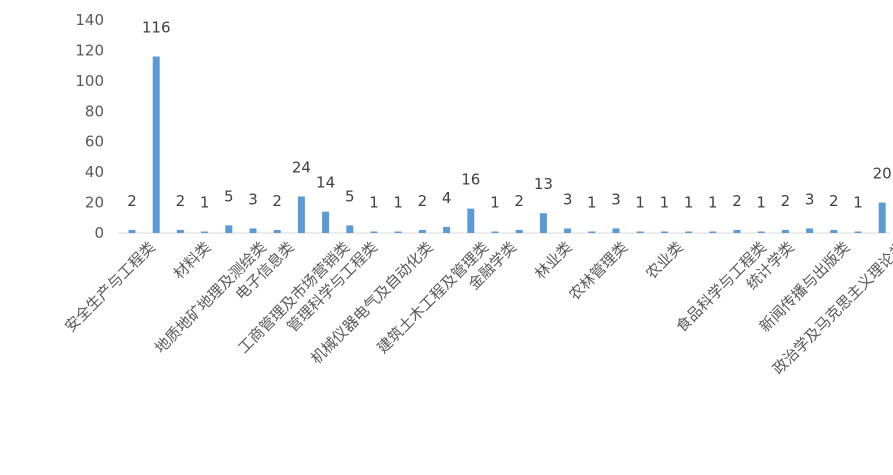 Image resolution: width=893 pixels, height=475 pixels. I want to click on data-label: 116, so click(156, 28).